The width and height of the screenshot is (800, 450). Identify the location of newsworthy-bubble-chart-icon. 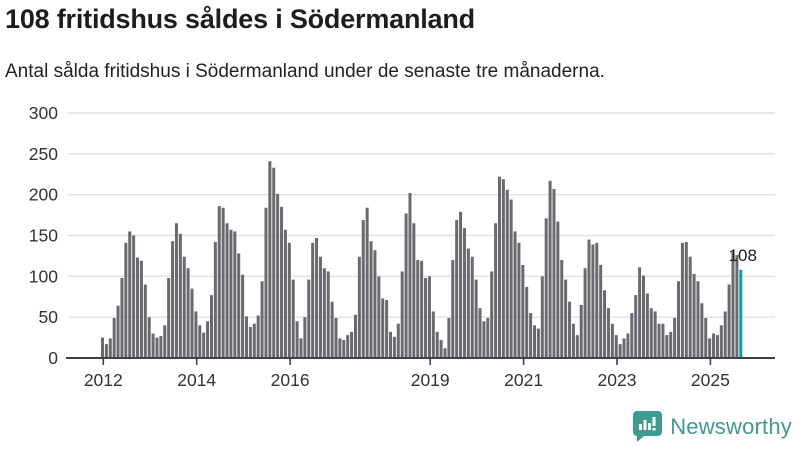
(648, 426).